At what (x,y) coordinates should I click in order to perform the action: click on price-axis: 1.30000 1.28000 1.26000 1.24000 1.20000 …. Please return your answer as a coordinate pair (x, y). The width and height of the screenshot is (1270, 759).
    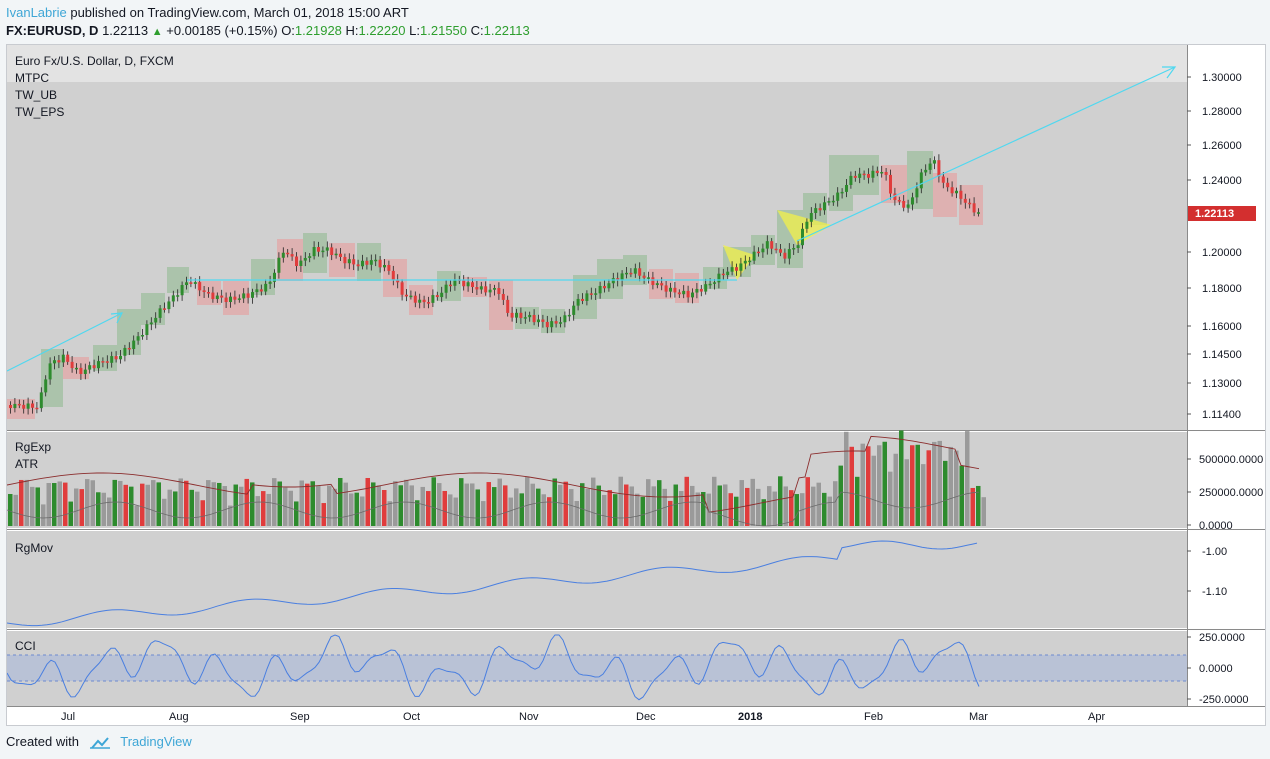
    Looking at the image, I should click on (1214, 246).